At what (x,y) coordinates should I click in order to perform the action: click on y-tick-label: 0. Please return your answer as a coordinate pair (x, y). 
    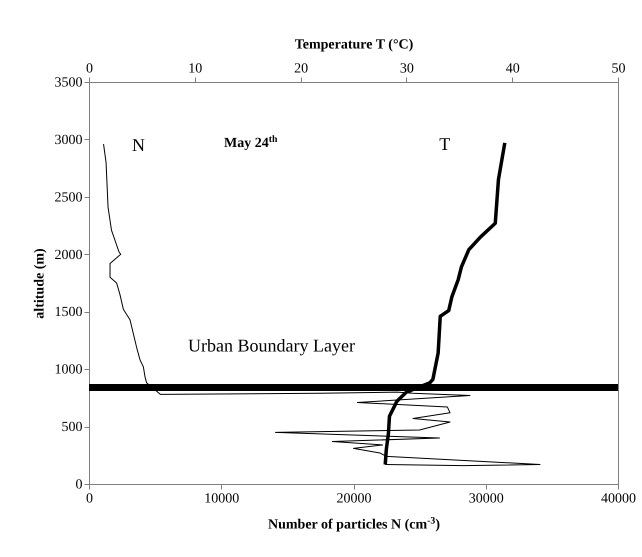
    Looking at the image, I should click on (79, 485).